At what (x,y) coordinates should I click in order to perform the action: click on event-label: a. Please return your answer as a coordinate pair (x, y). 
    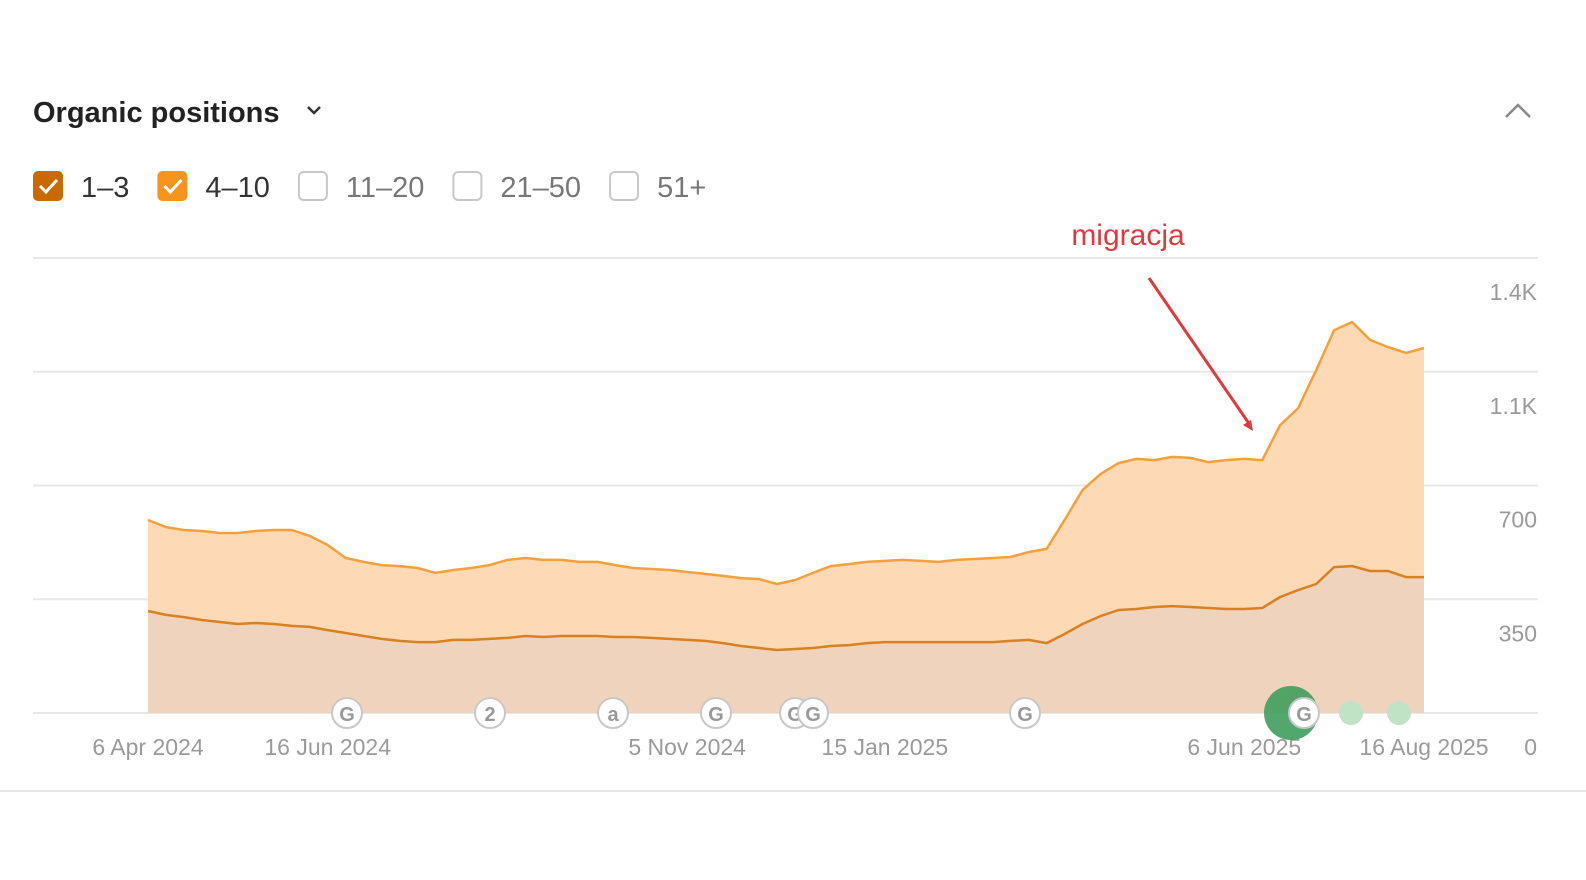
    Looking at the image, I should click on (613, 715).